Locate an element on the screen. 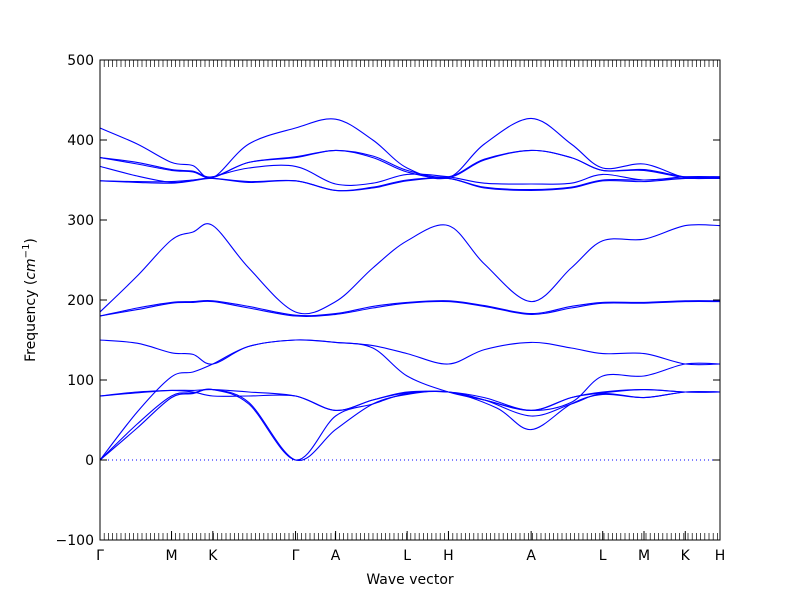 The height and width of the screenshot is (600, 800). y-axis-label-exponent: −1 is located at coordinates (26, 251).